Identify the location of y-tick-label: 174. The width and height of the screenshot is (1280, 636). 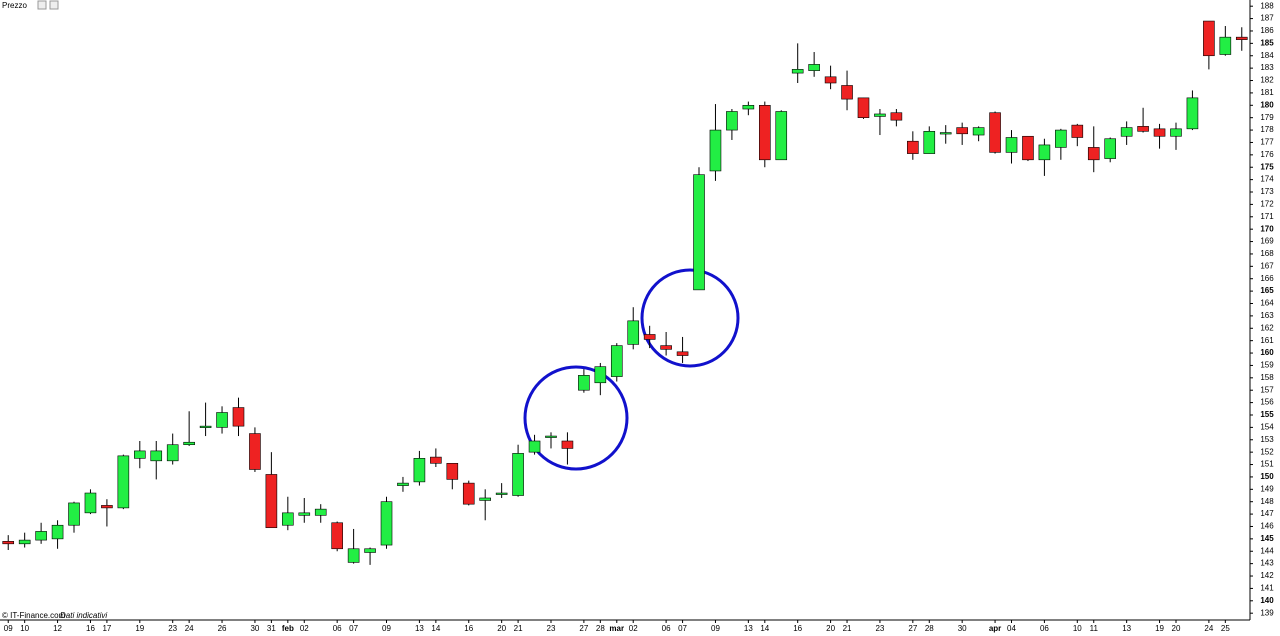
(1267, 179).